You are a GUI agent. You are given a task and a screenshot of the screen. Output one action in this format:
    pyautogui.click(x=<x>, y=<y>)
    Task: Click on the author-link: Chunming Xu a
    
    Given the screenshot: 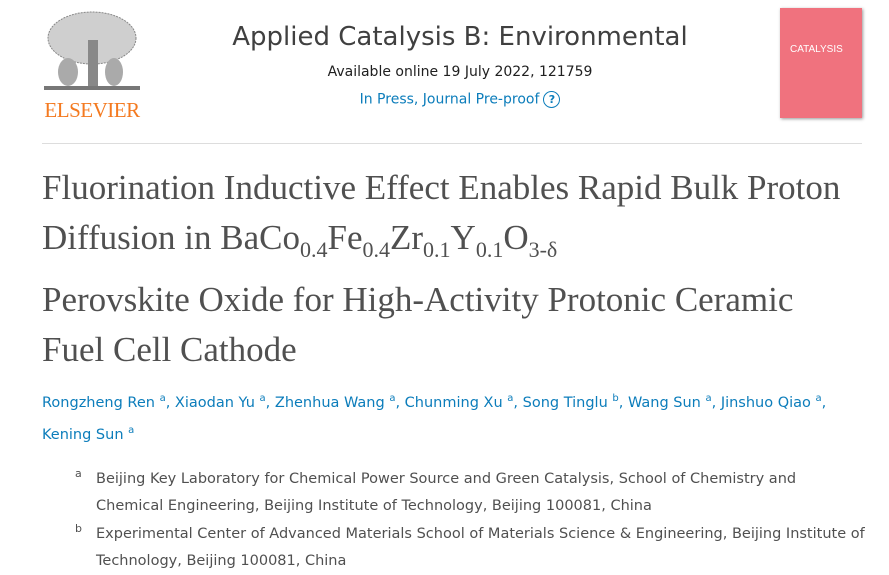 What is the action you would take?
    pyautogui.click(x=459, y=402)
    